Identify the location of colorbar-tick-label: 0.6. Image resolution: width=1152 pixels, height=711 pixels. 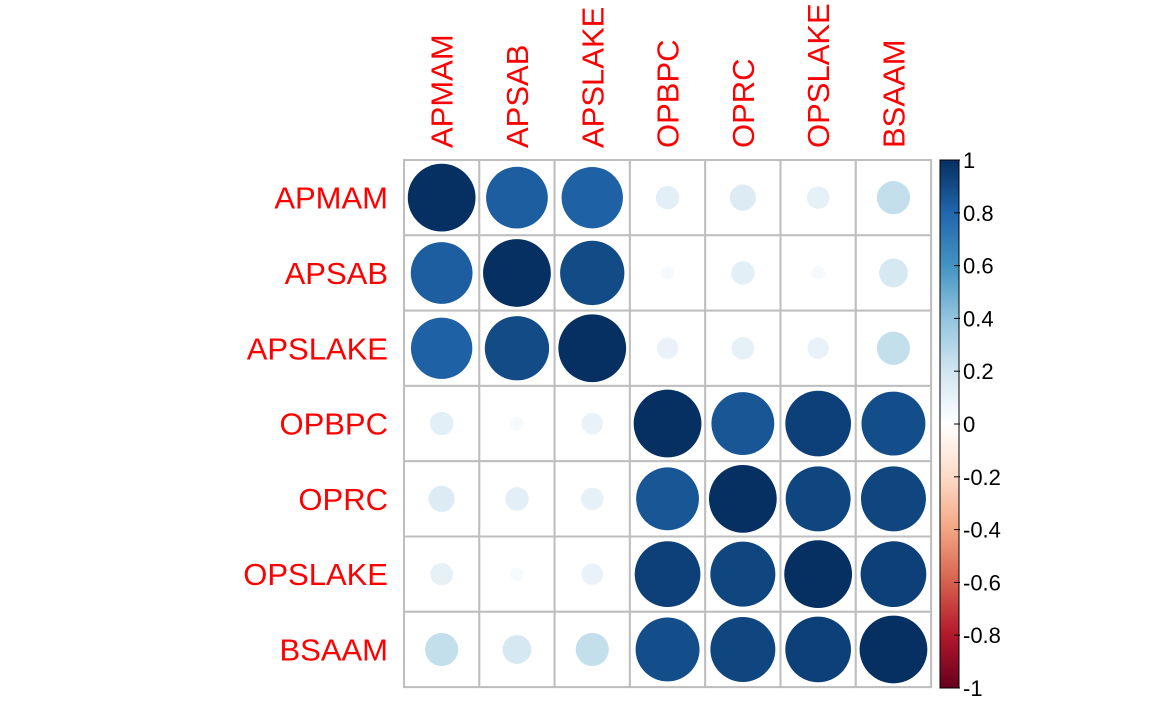
(978, 266).